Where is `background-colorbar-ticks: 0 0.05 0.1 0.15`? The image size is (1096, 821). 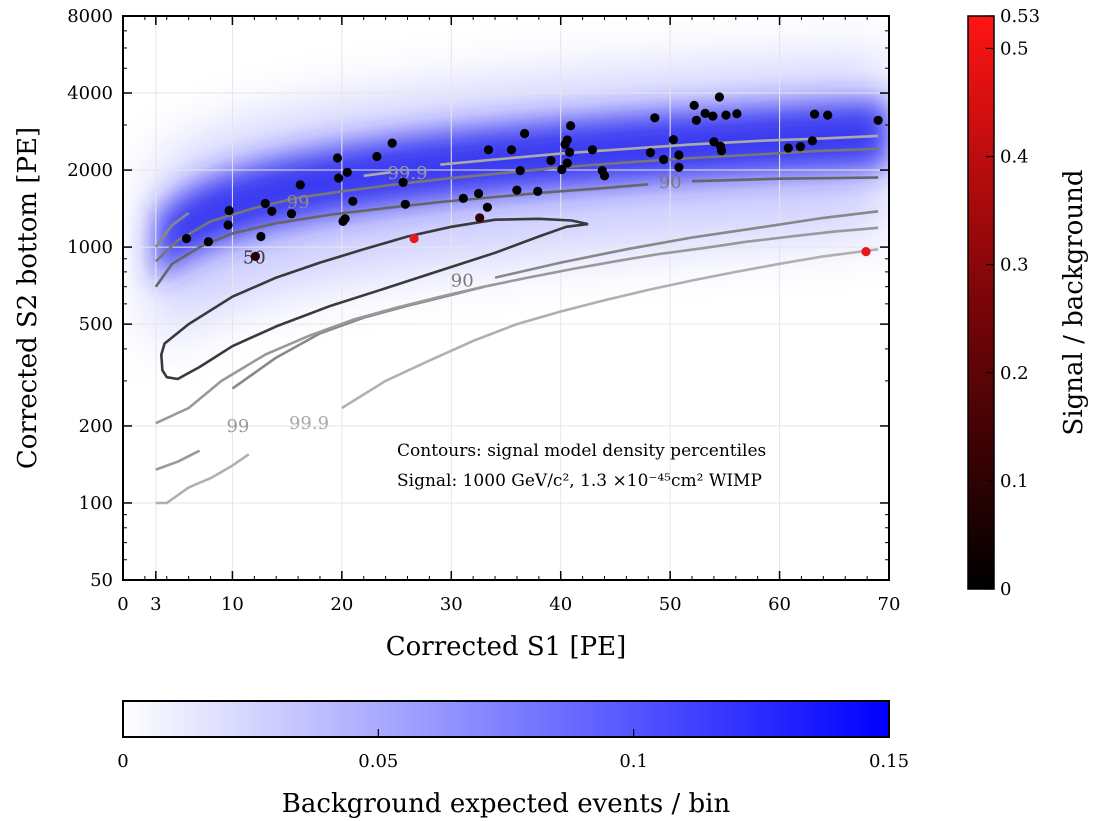 background-colorbar-ticks: 0 0.05 0.1 0.15 is located at coordinates (513, 750).